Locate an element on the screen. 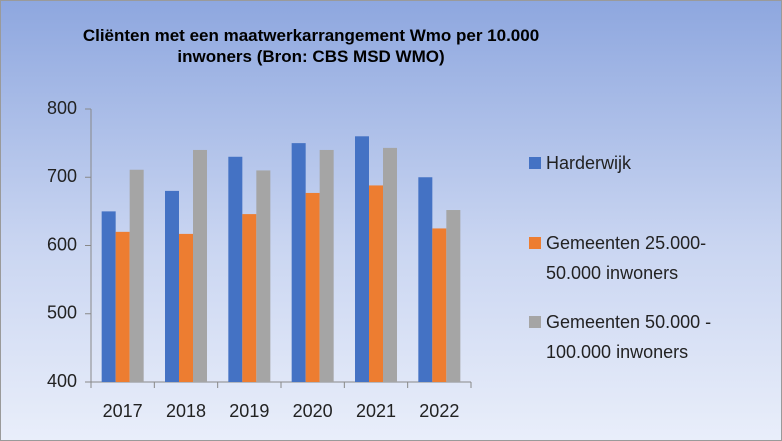 The width and height of the screenshot is (782, 441). legend-item: Gemeenten 25.000-50.000 inwoners is located at coordinates (644, 258).